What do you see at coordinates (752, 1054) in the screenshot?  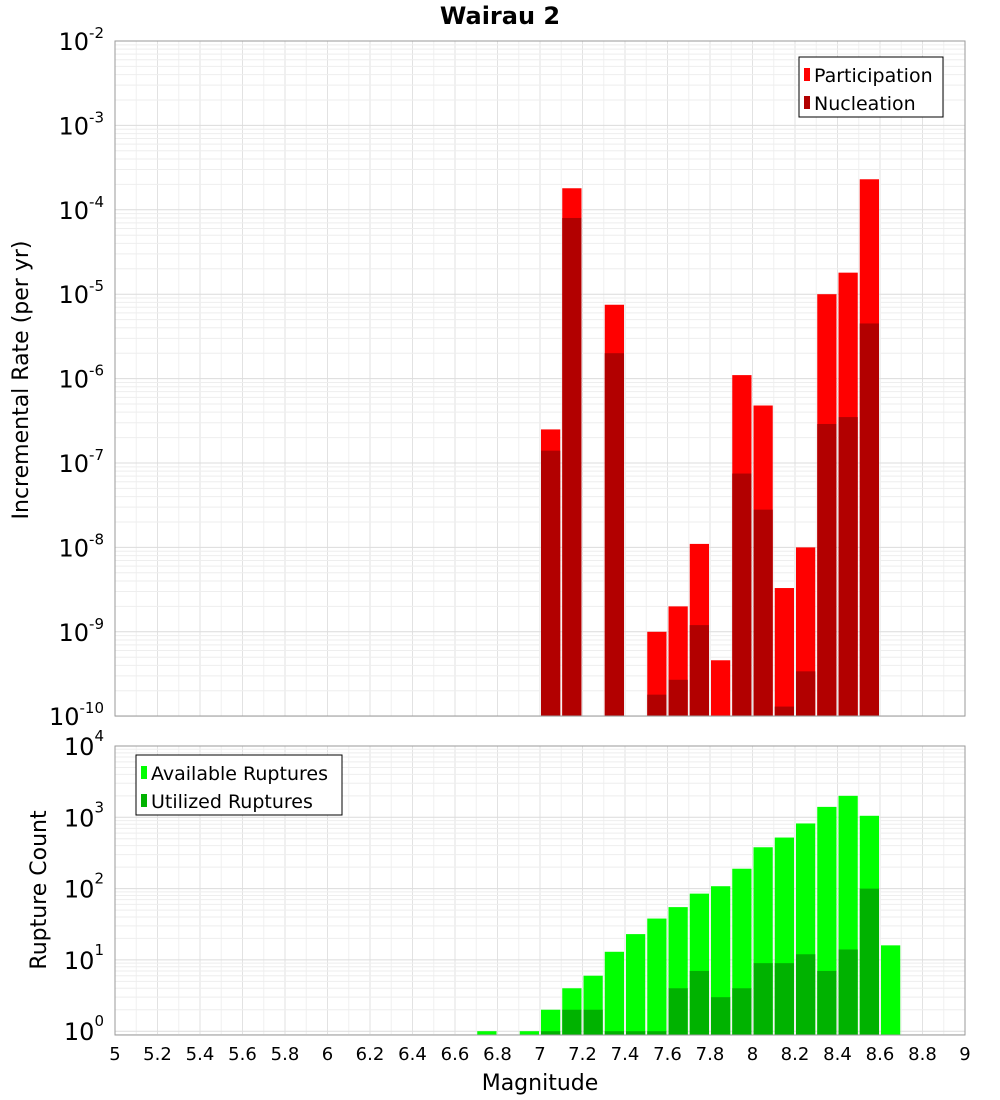 I see `x-tick-label: 8` at bounding box center [752, 1054].